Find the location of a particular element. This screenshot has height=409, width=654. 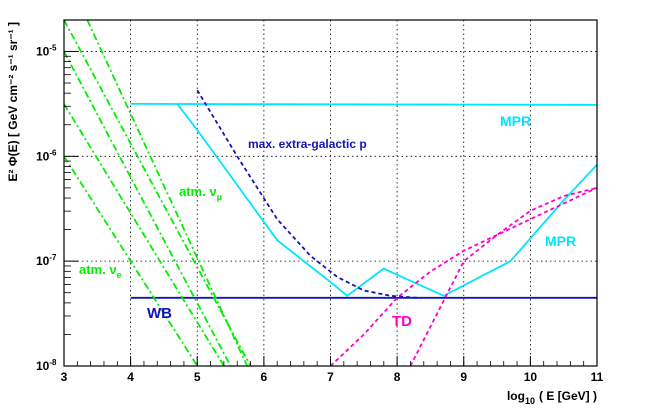

x-axis-label: log10( E [GeV] ) is located at coordinates (552, 397).